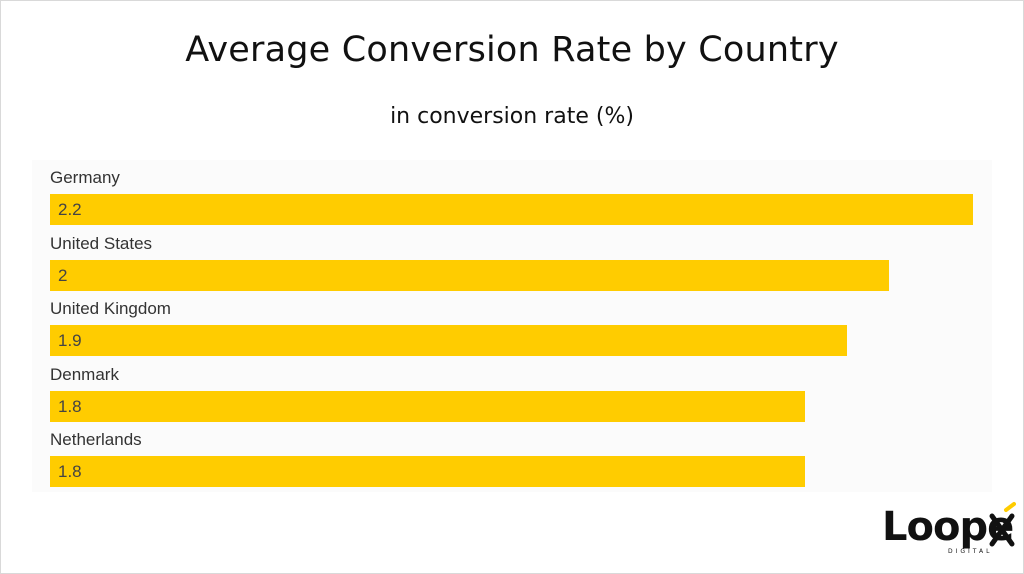 The image size is (1024, 574). I want to click on chart-subtitle: in conversion rate (%), so click(512, 116).